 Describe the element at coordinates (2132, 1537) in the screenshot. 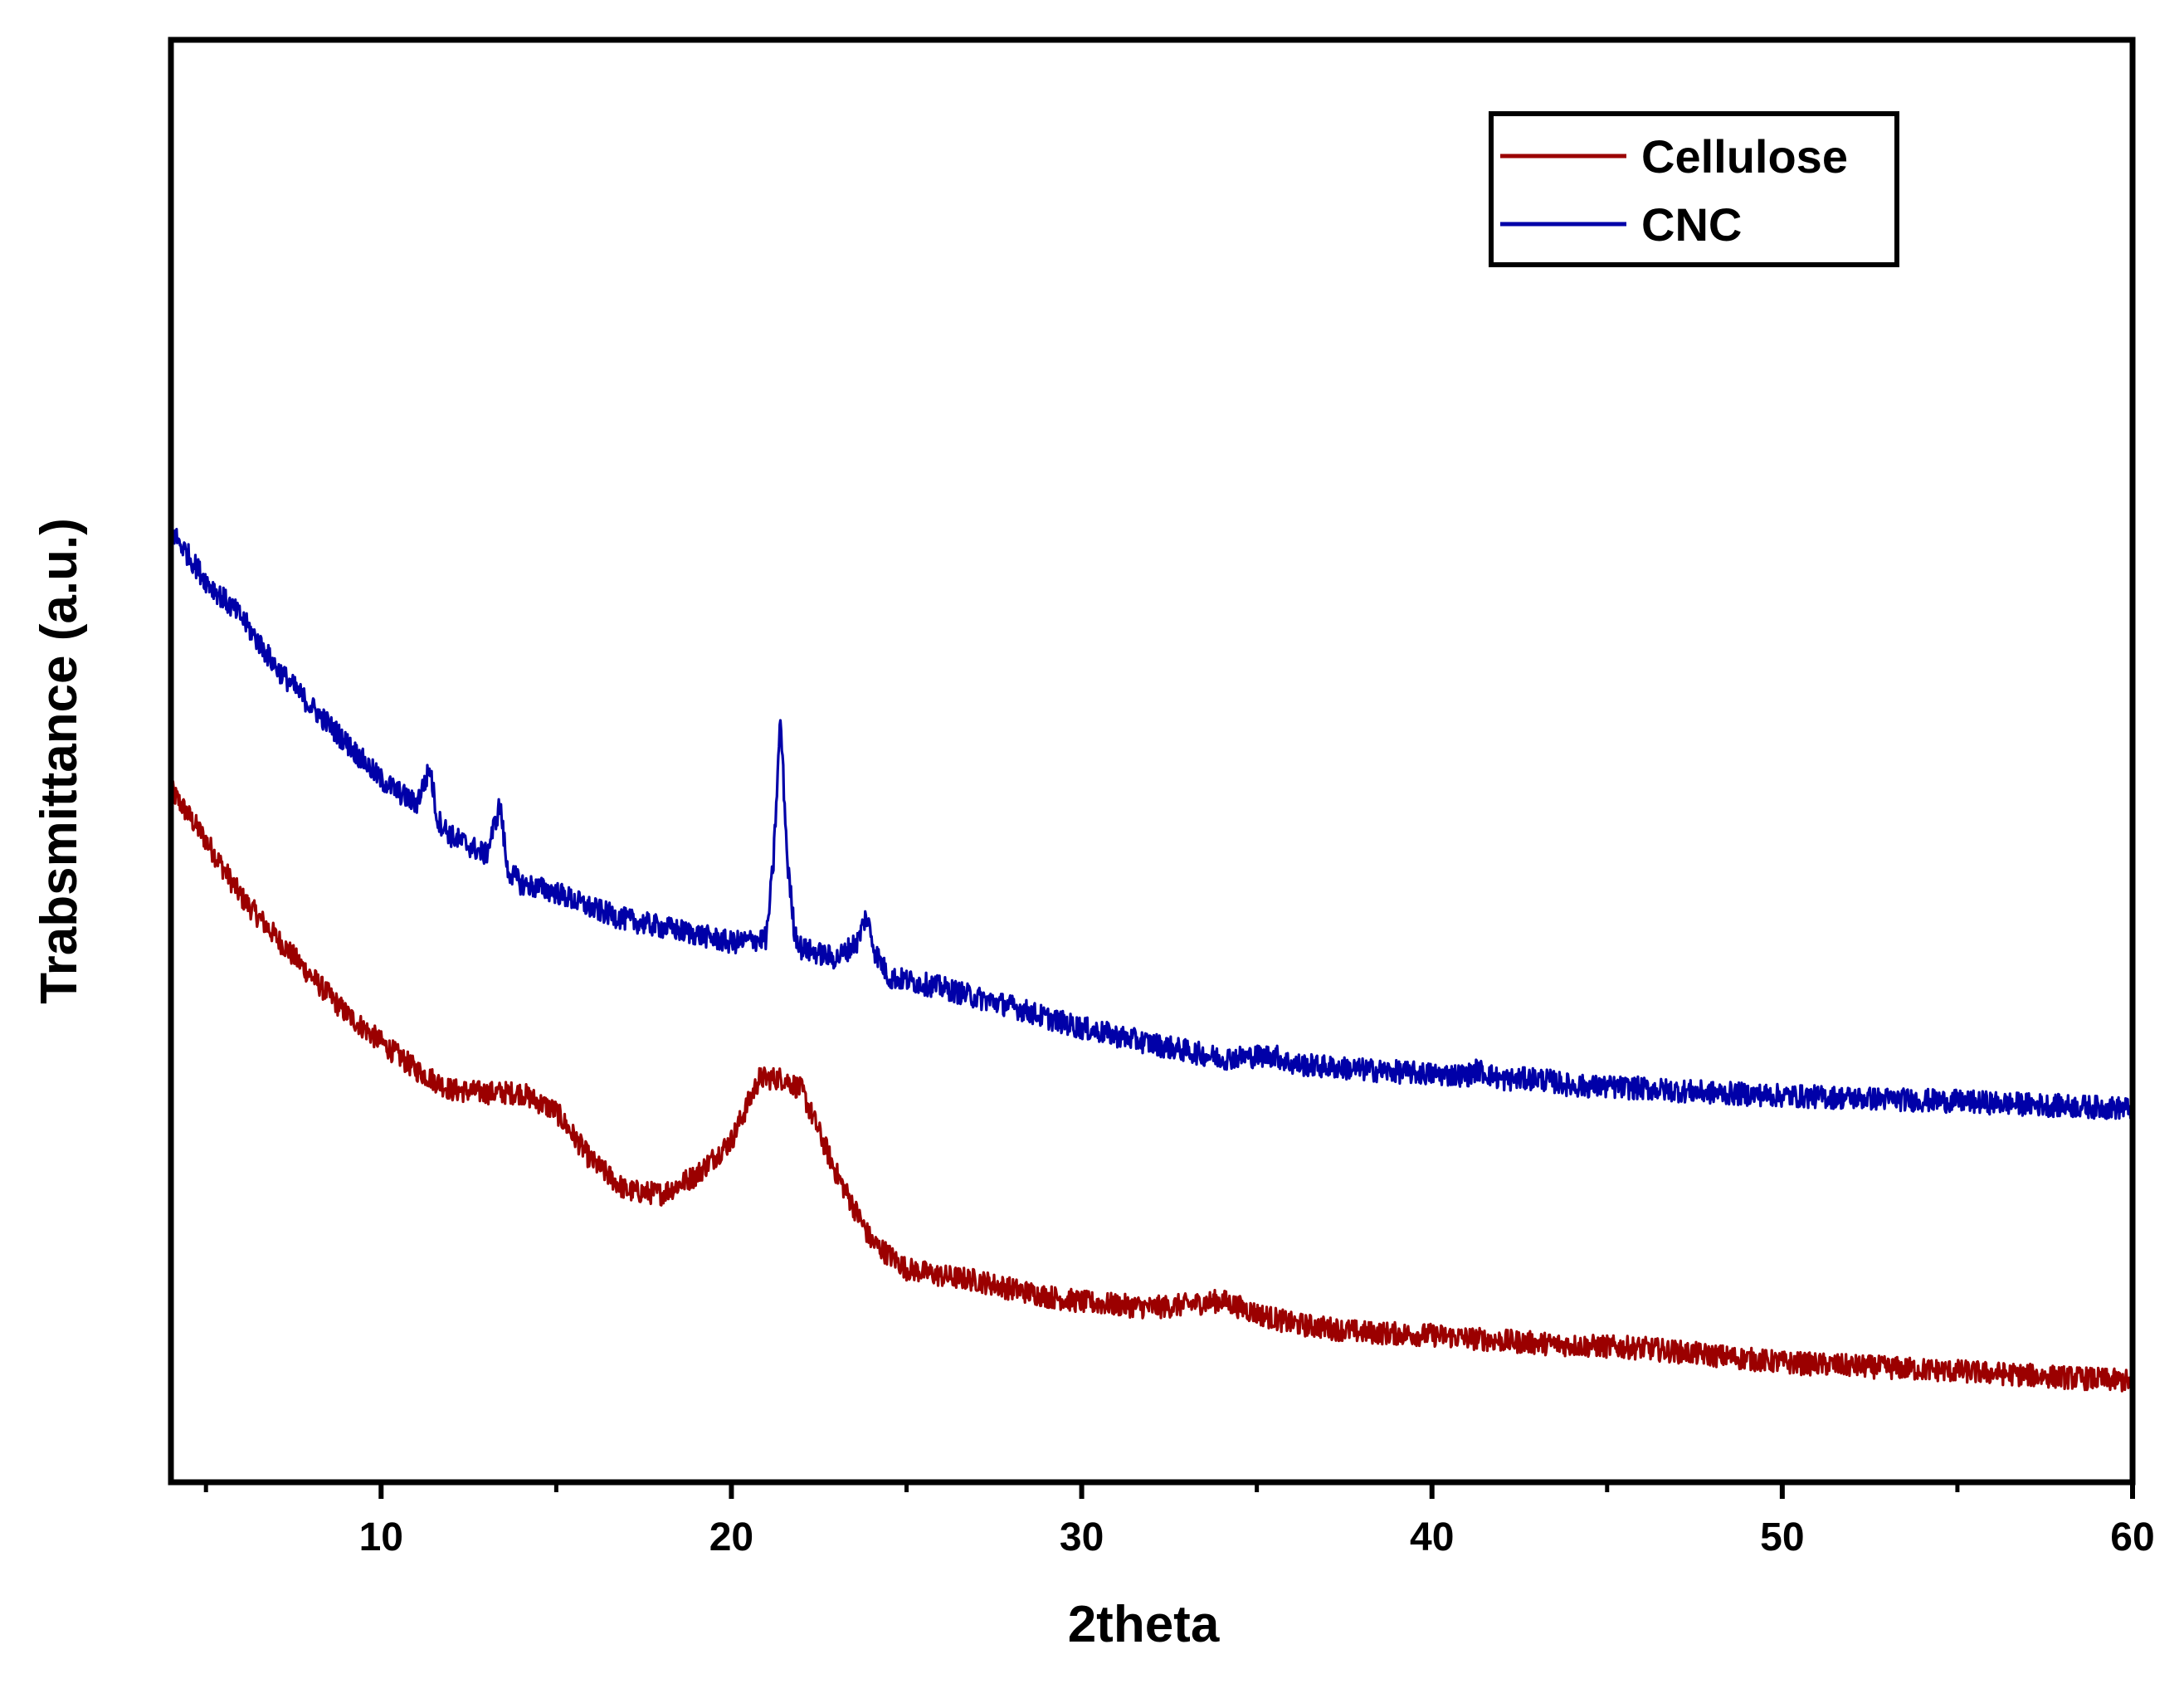

I see `x-tick-label: 60` at that location.